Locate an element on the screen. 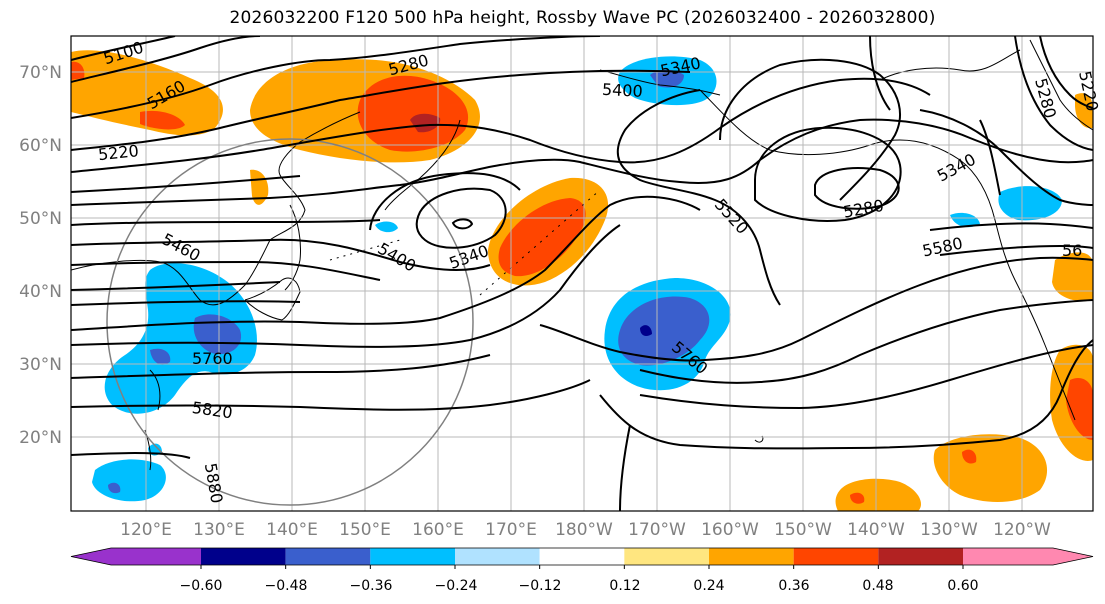 The height and width of the screenshot is (604, 1105). lat-tick-label: 50°N is located at coordinates (40, 219).